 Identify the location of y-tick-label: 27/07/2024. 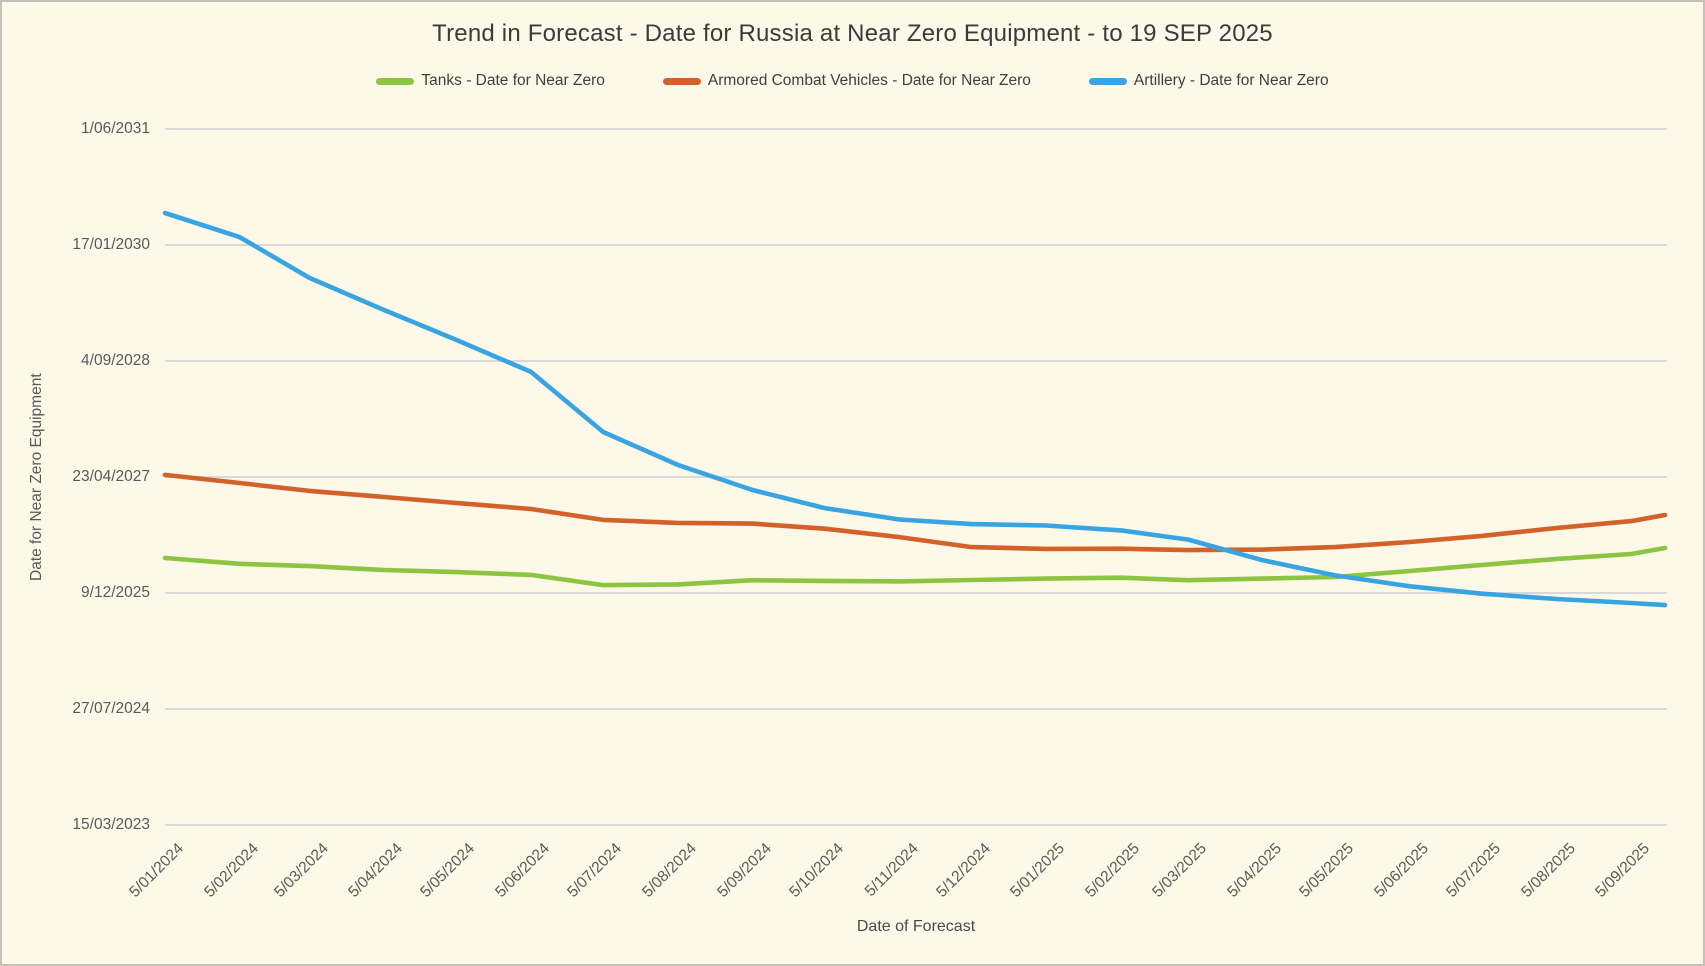
(111, 708).